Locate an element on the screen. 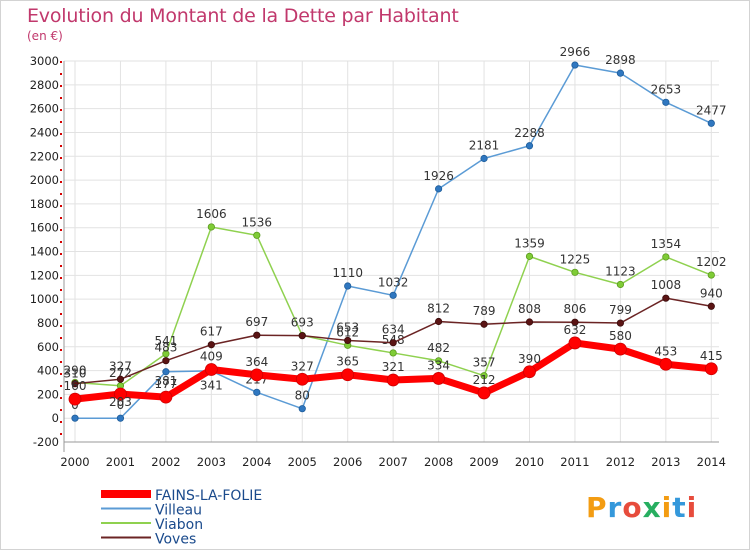  data-label: 212 is located at coordinates (484, 380).